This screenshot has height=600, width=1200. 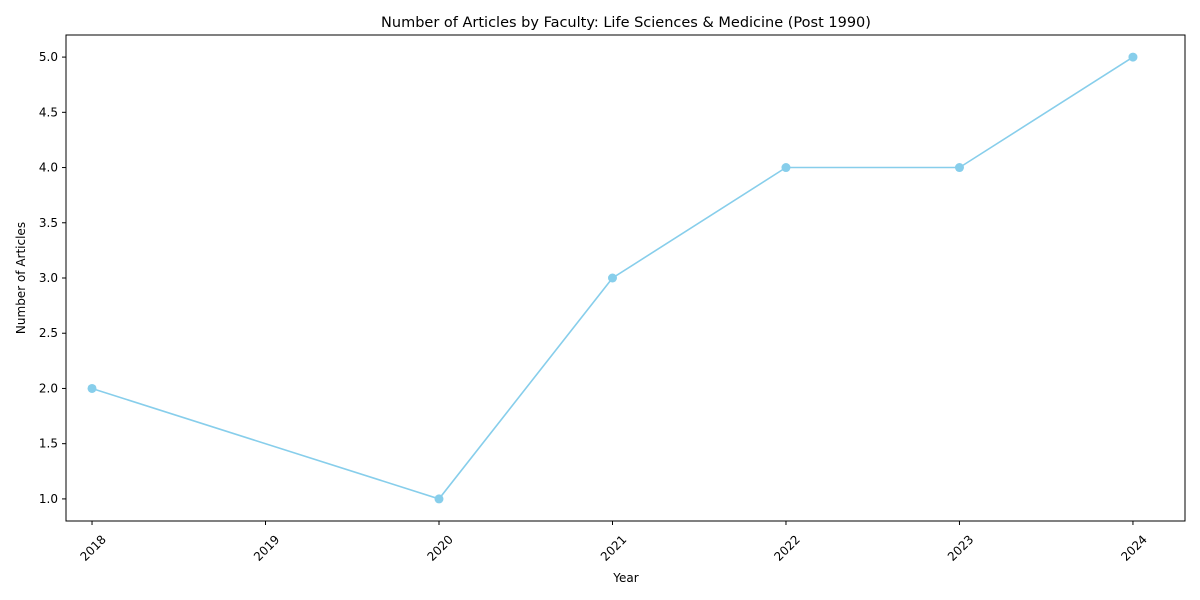 I want to click on x-tick-label: 2019, so click(x=266, y=547).